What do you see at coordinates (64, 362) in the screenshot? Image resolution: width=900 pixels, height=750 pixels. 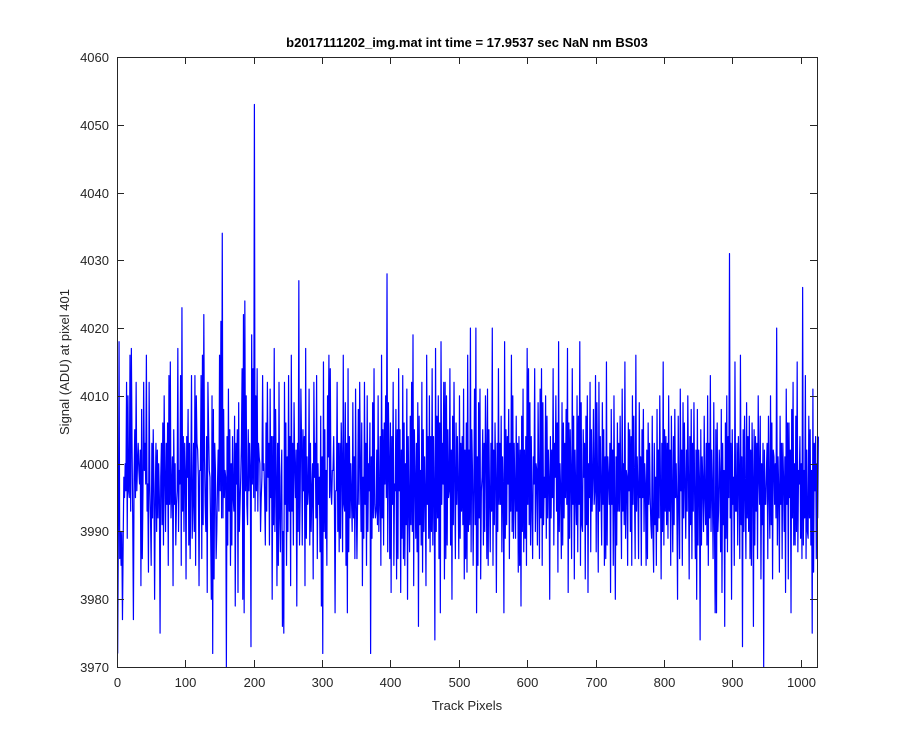 I see `y-axis-label: Signal (ADU) at pixel 401` at bounding box center [64, 362].